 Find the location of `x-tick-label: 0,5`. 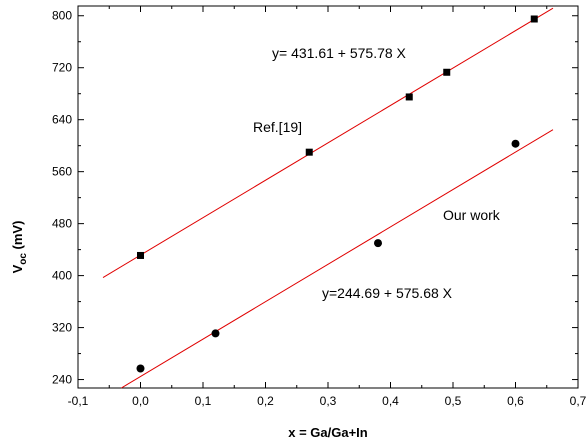

x-tick-label: 0,5 is located at coordinates (453, 401).